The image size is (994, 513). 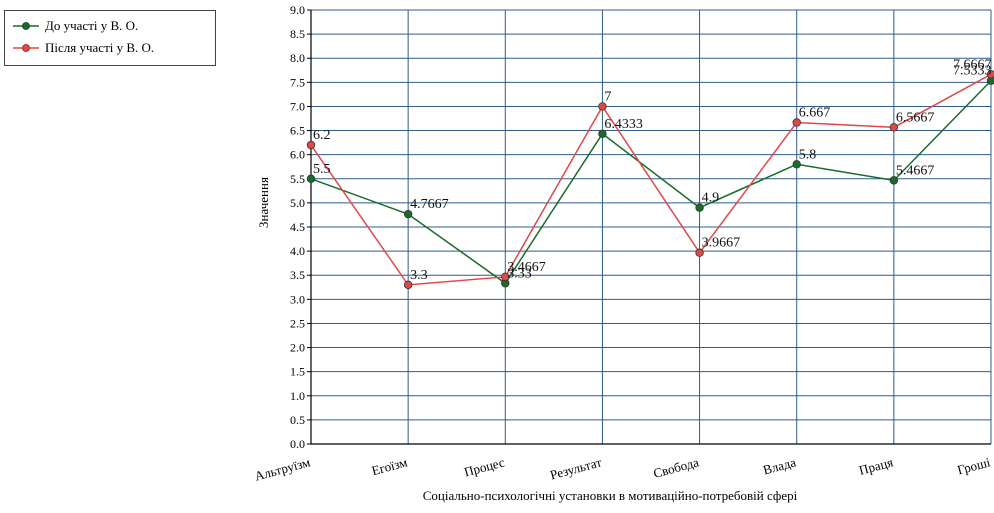 I want to click on data-label-1: 3.4667, so click(x=526, y=267).